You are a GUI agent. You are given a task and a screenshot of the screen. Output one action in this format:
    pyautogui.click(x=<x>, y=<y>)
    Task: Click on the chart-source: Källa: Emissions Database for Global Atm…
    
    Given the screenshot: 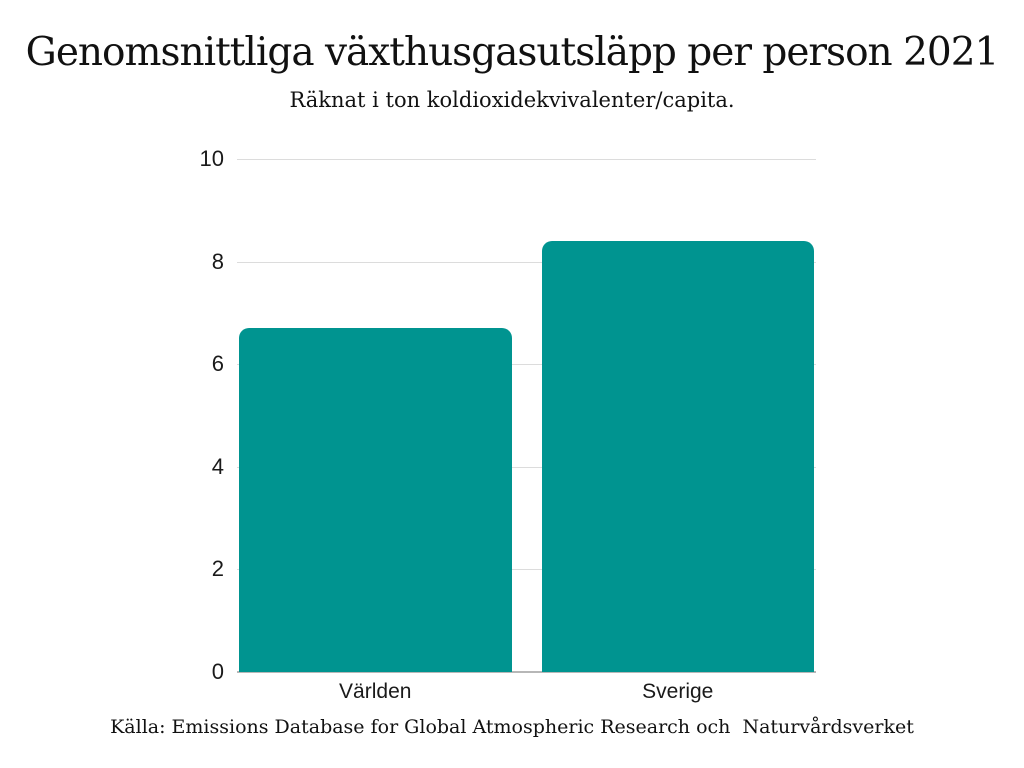 What is the action you would take?
    pyautogui.click(x=512, y=727)
    